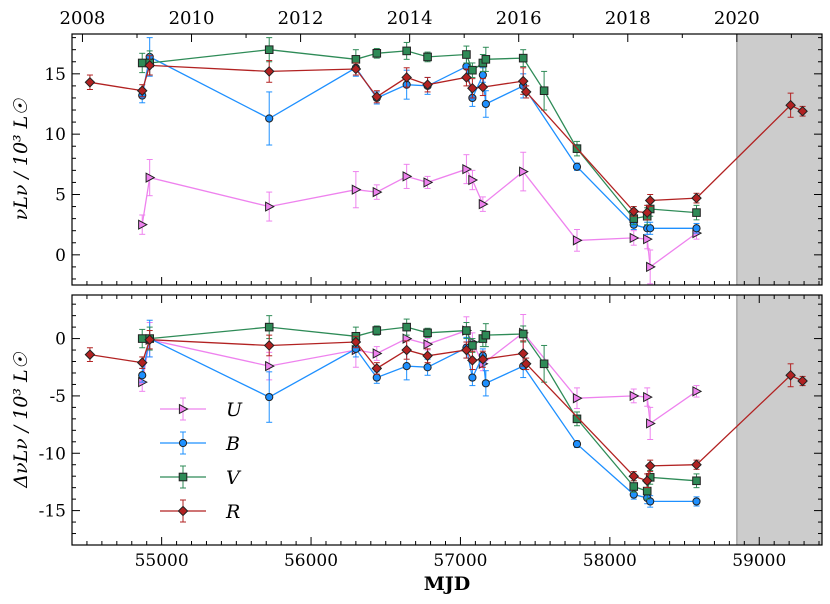 This screenshot has width=830, height=604. What do you see at coordinates (410, 18) in the screenshot?
I see `year-tick-label: 2014` at bounding box center [410, 18].